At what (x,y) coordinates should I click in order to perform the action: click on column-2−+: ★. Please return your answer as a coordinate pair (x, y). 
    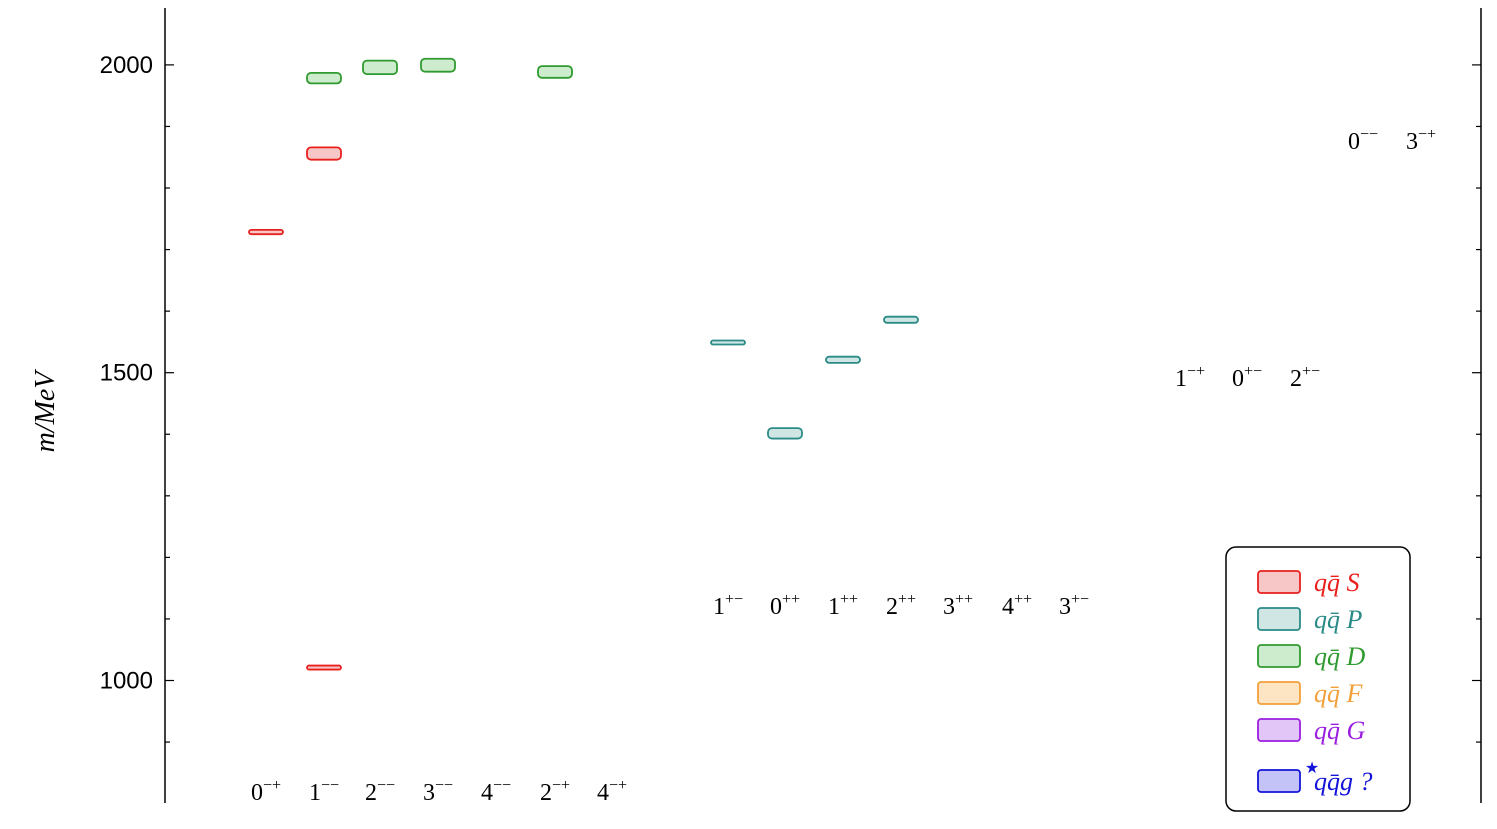
    Looking at the image, I should click on (555, 72).